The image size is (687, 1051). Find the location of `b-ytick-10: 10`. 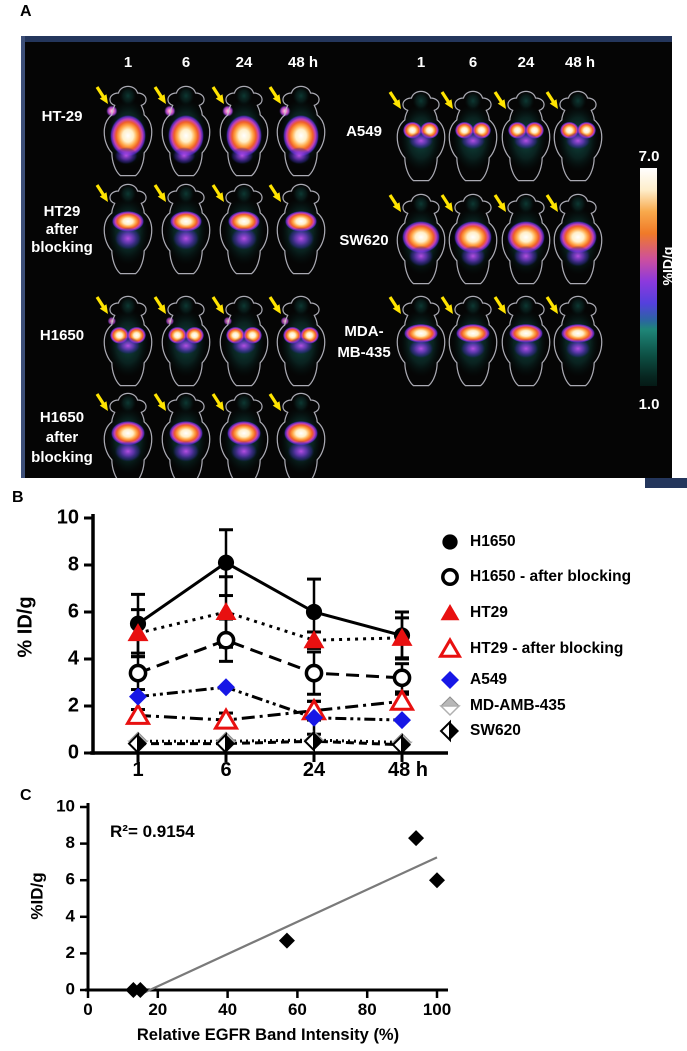

b-ytick-10: 10 is located at coordinates (68, 517).